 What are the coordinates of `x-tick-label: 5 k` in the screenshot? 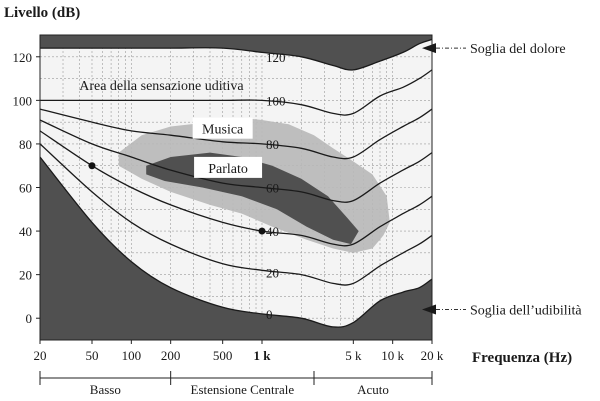 It's located at (353, 355).